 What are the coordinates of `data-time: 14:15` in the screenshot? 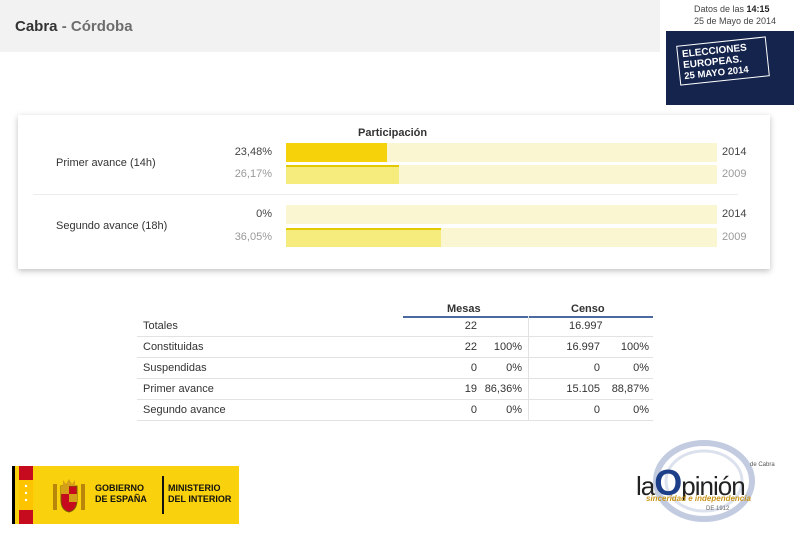 It's located at (758, 9).